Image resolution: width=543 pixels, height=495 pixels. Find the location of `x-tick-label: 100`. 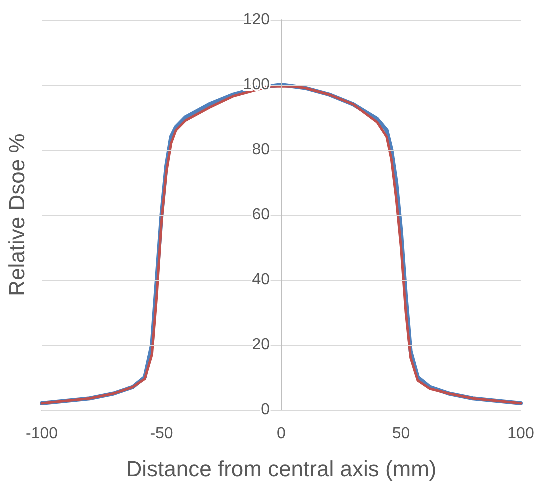

x-tick-label: 100 is located at coordinates (521, 434).